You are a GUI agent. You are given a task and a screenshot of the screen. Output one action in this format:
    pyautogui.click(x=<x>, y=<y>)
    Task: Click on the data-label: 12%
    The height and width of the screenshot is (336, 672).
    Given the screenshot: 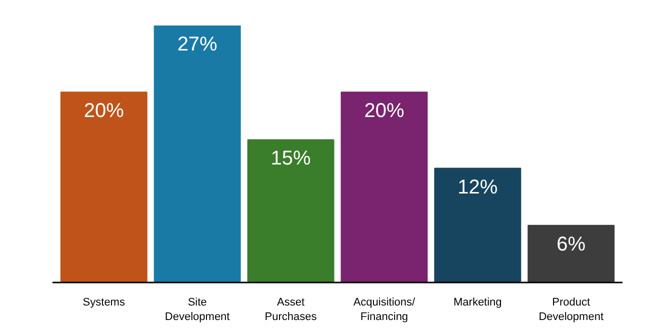 What is the action you would take?
    pyautogui.click(x=478, y=187)
    